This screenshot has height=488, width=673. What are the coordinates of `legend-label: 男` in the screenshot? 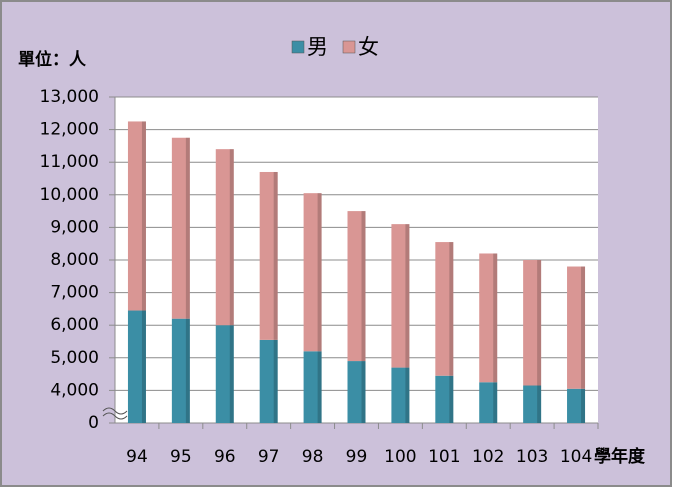 It's located at (317, 47).